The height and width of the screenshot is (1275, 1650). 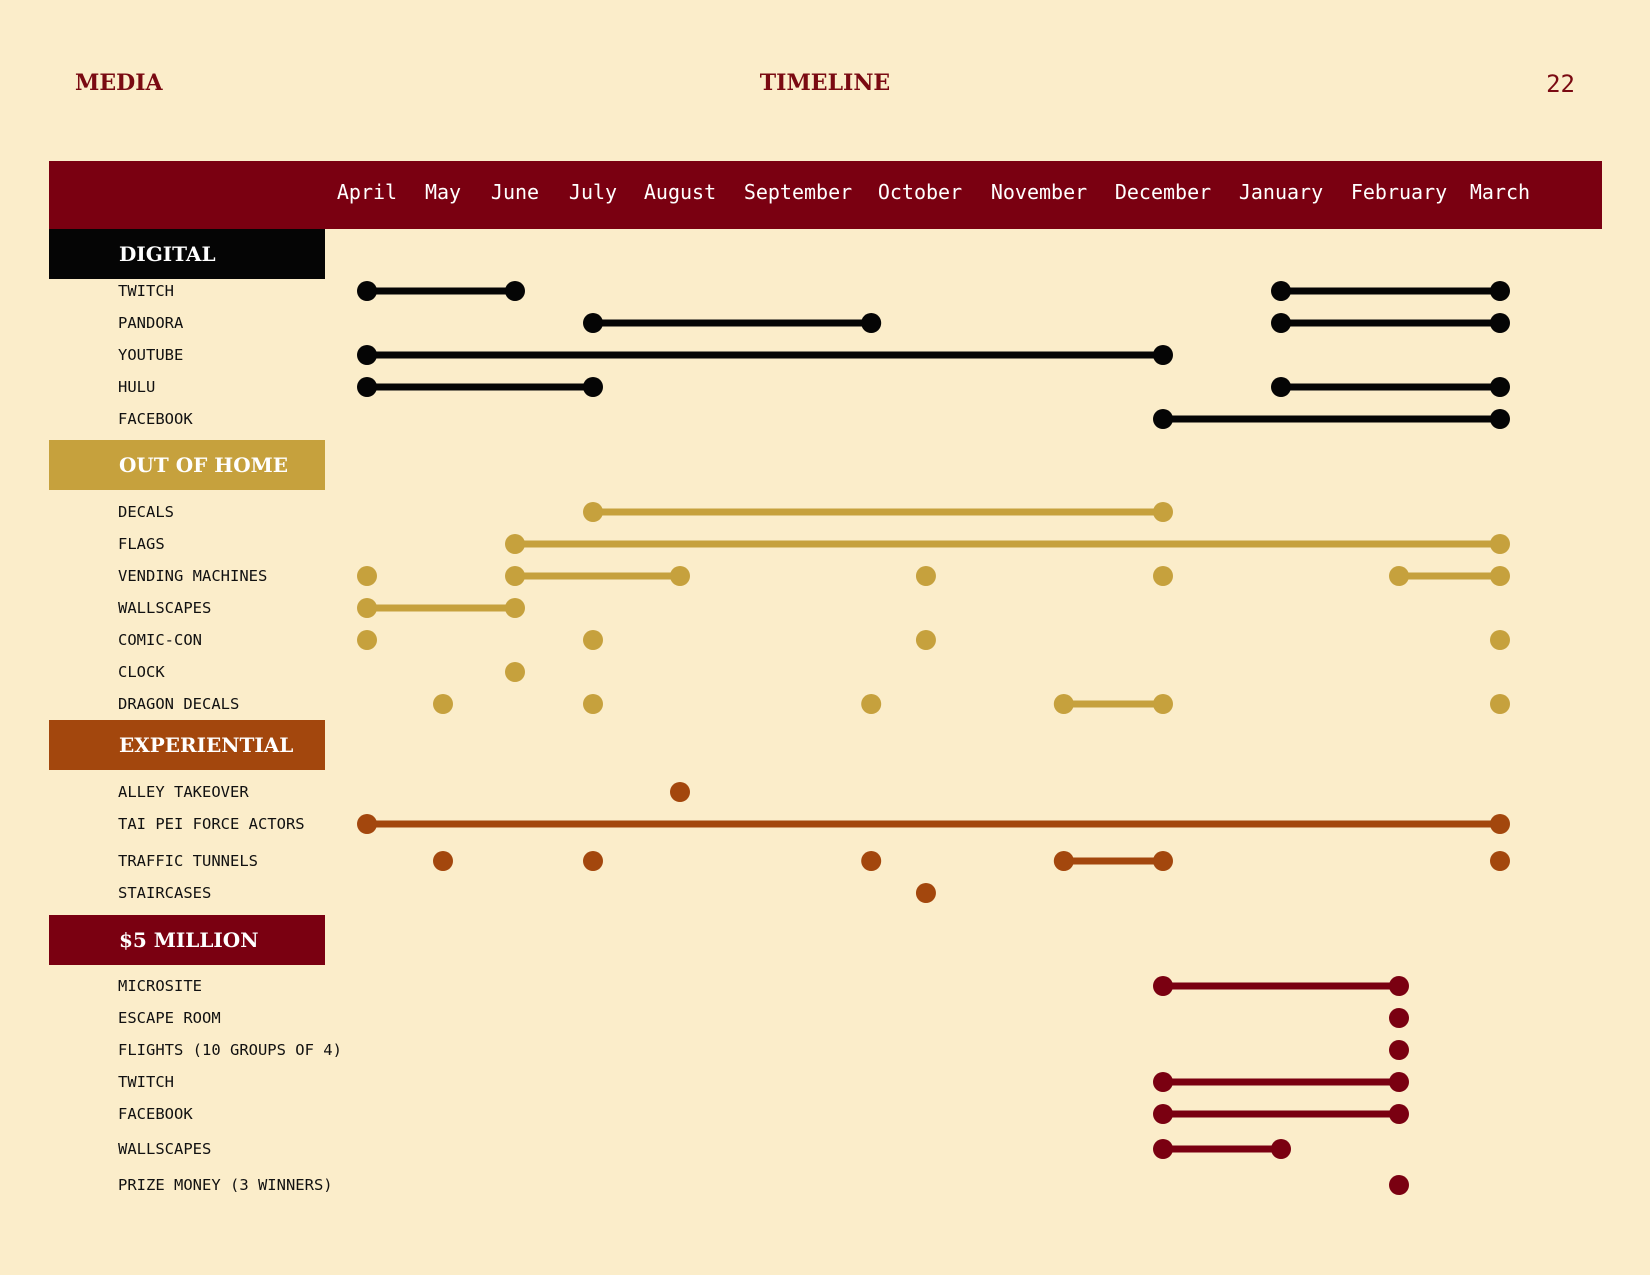 What do you see at coordinates (1500, 192) in the screenshot?
I see `month-label-march: March` at bounding box center [1500, 192].